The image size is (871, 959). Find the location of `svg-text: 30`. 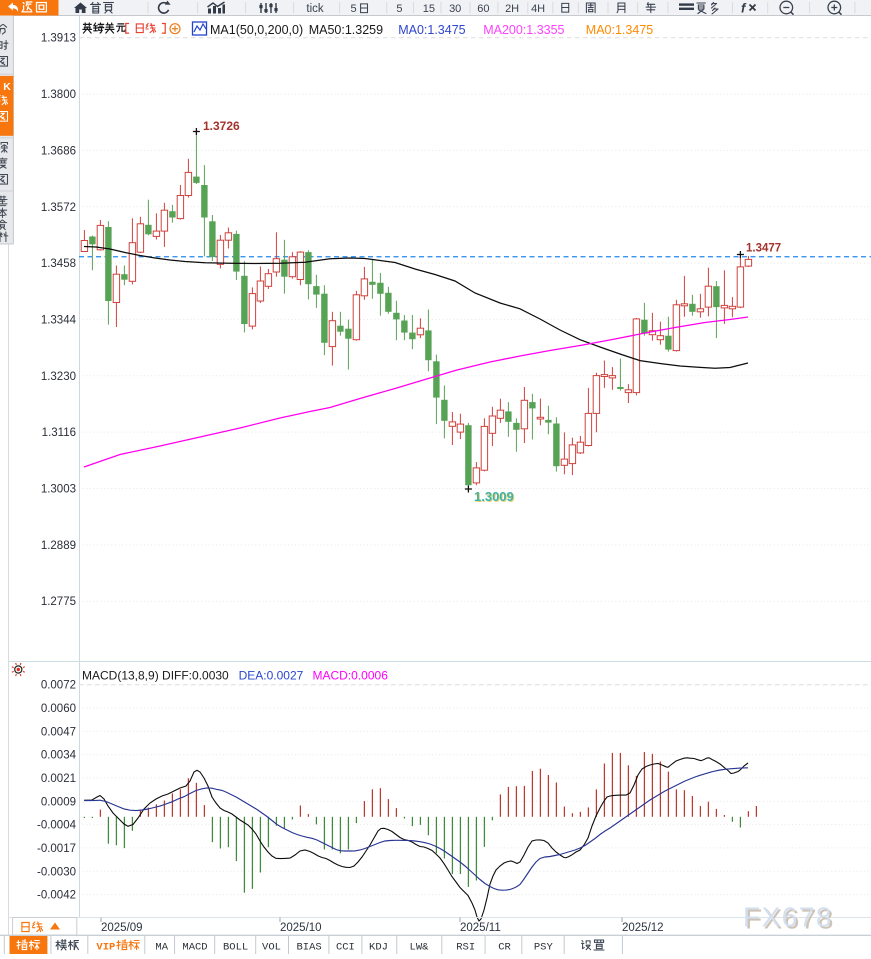

svg-text: 30 is located at coordinates (455, 9).